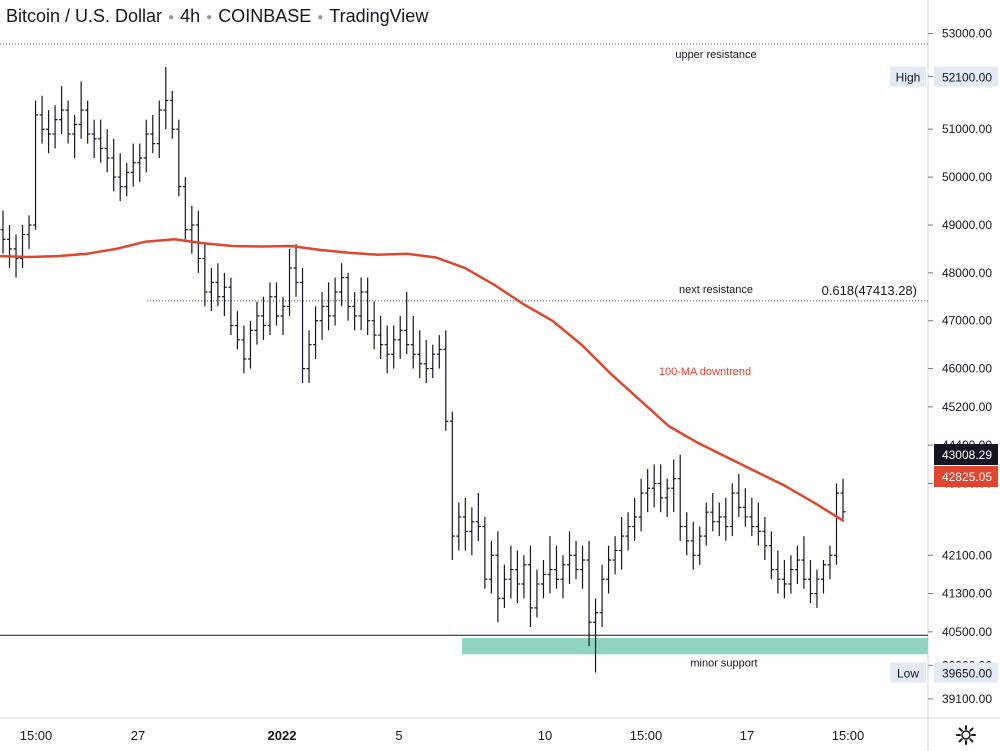 This screenshot has height=751, width=1000. I want to click on y-tick-label: 46000.00, so click(967, 369).